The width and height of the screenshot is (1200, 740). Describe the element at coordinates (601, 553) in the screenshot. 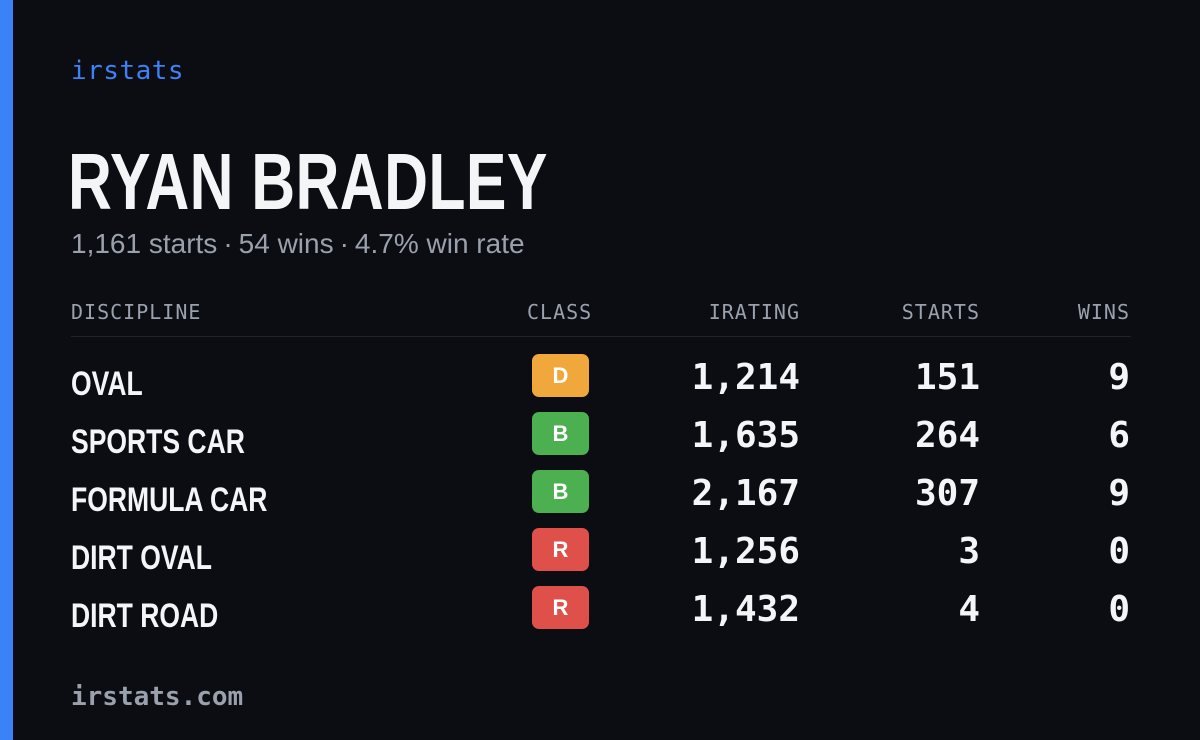

I see `table-row: DIRT OVAL R 1,256 3 0` at that location.